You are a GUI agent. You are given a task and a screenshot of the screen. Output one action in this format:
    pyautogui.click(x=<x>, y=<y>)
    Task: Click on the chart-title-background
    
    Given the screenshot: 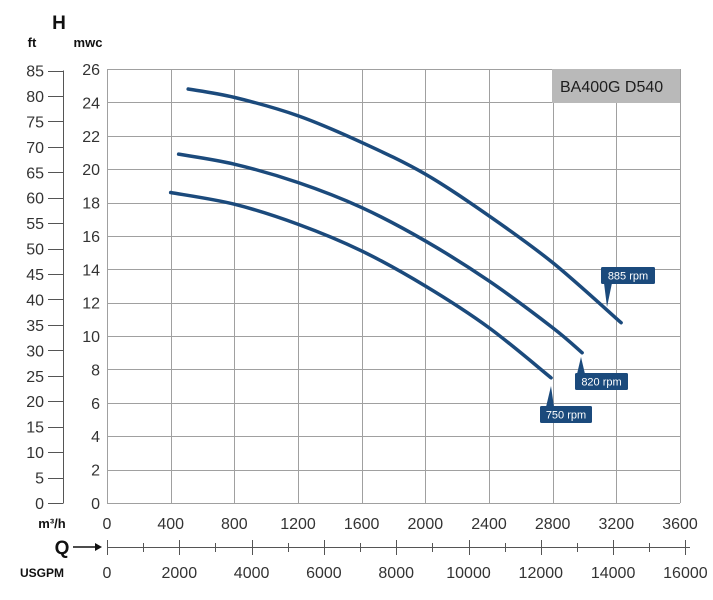 What is the action you would take?
    pyautogui.click(x=616, y=86)
    